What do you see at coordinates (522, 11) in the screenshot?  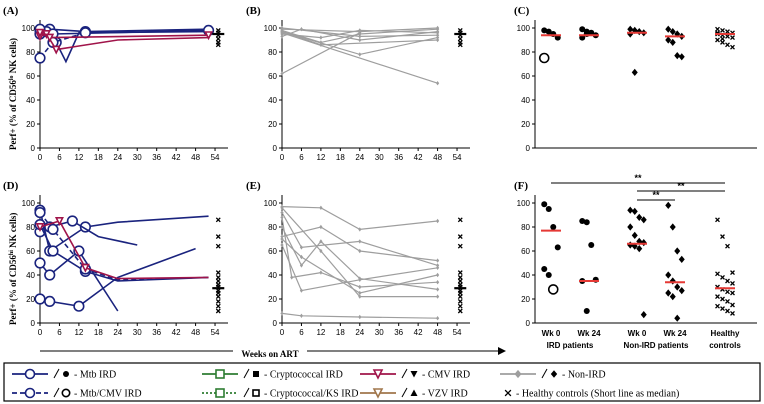 I see `panel-label-c: (C)` at bounding box center [522, 11].